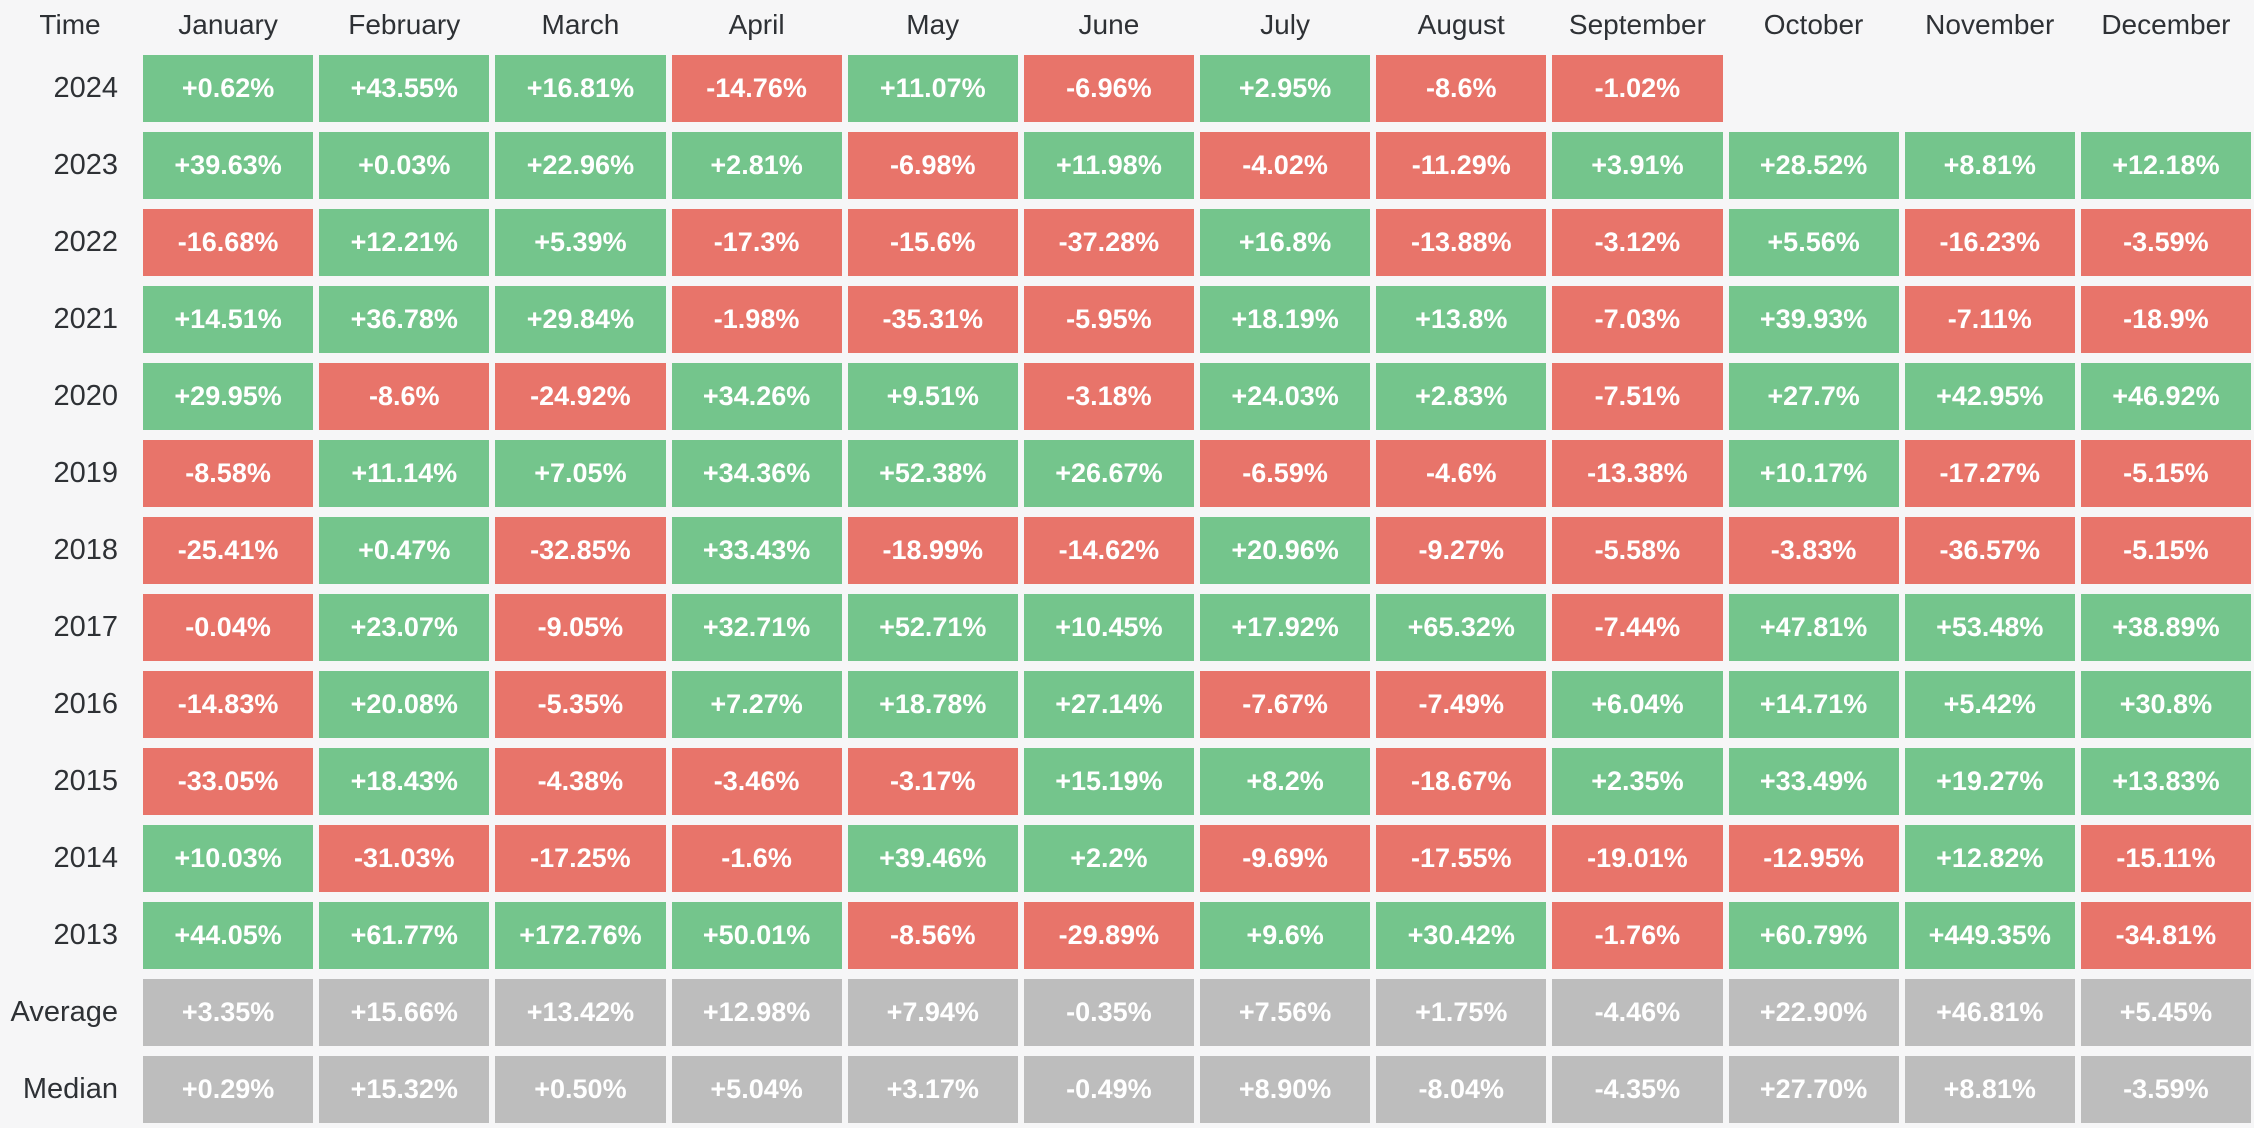 The height and width of the screenshot is (1128, 2254). What do you see at coordinates (228, 781) in the screenshot?
I see `return-cell: -33.05%` at bounding box center [228, 781].